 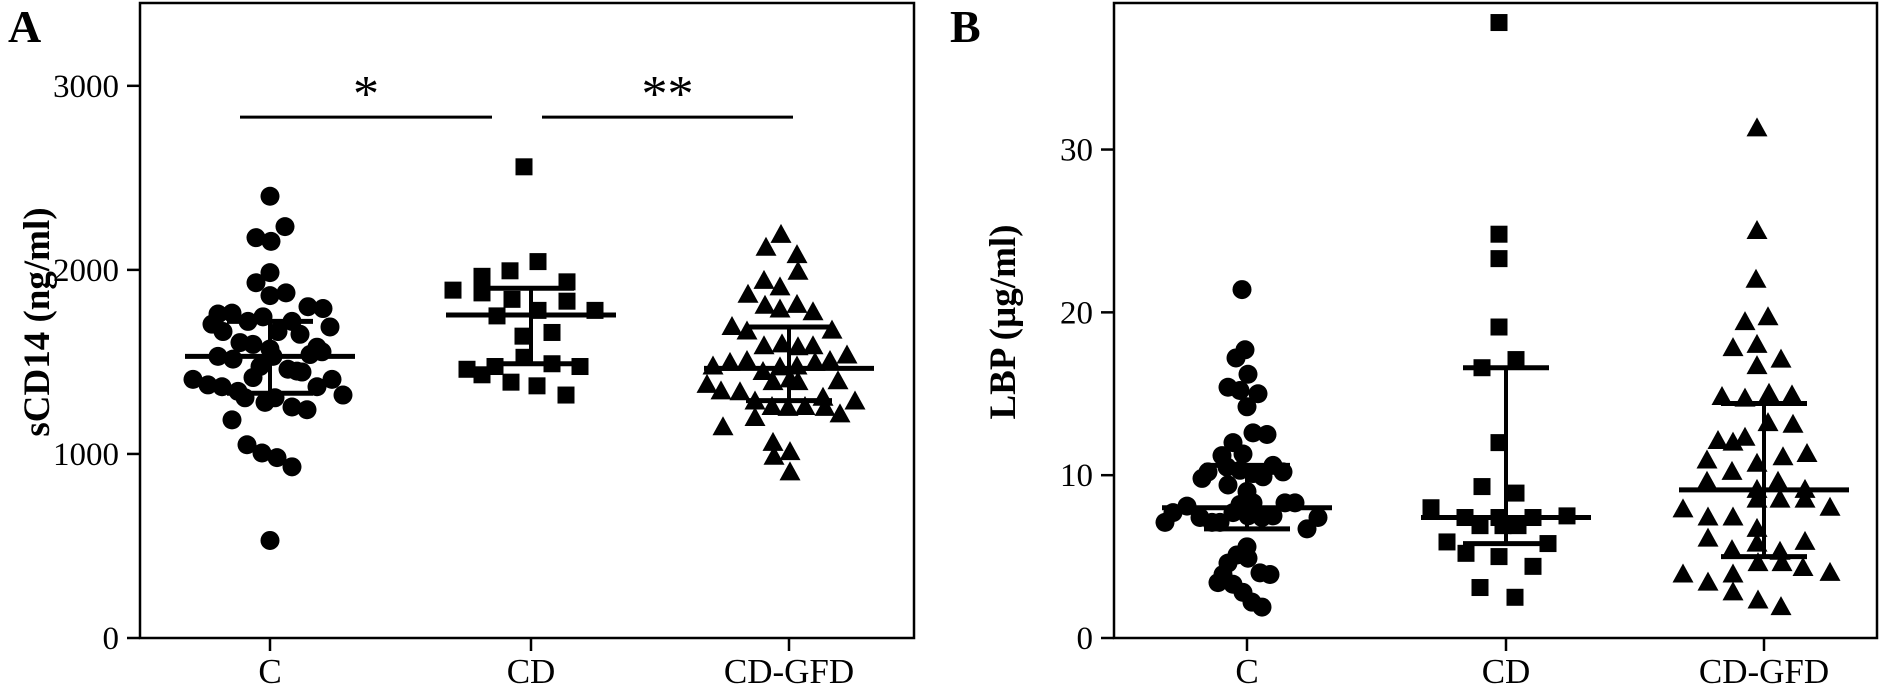 What do you see at coordinates (111, 639) in the screenshot?
I see `panel-A-y-tick-label: 0` at bounding box center [111, 639].